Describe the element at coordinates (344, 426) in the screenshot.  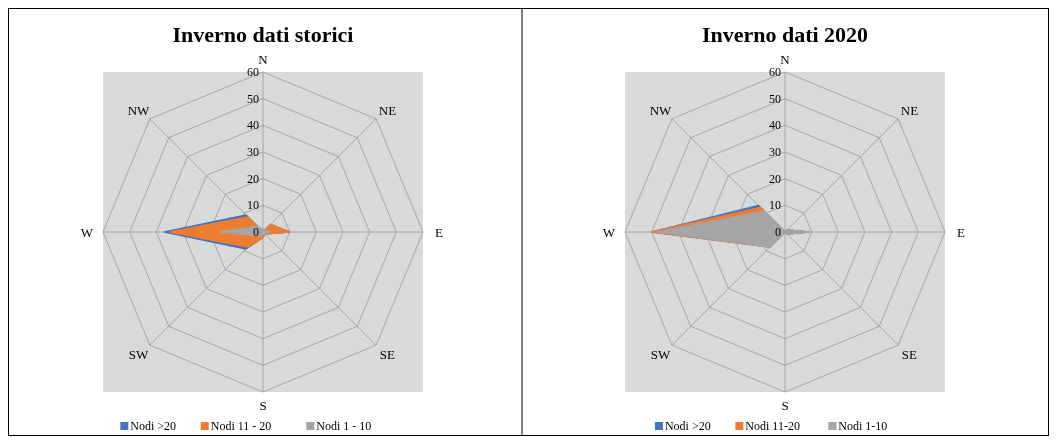
I see `legend-label: Nodi 1 - 10` at that location.